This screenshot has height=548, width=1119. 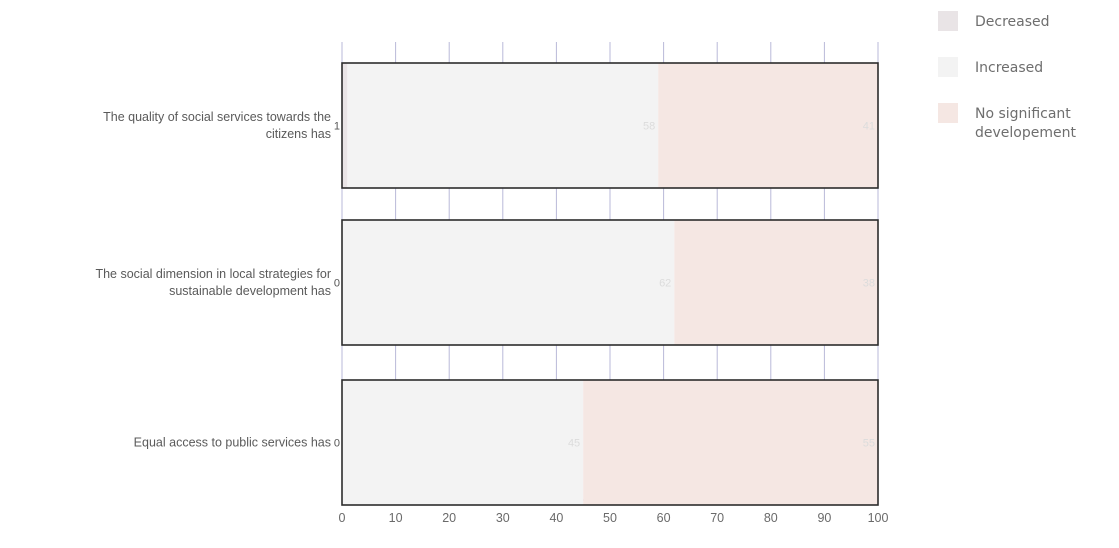 What do you see at coordinates (878, 518) in the screenshot?
I see `x-tick-label: 100` at bounding box center [878, 518].